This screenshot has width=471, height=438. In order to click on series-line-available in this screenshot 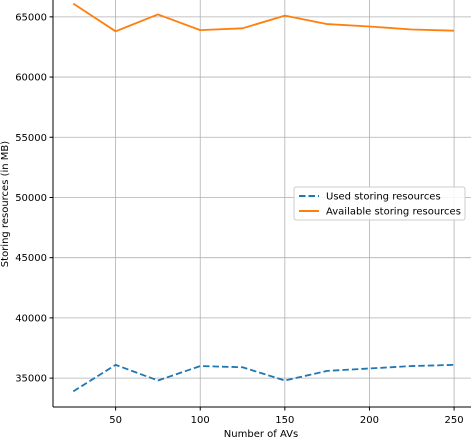, I will do `click(263, 18)`.